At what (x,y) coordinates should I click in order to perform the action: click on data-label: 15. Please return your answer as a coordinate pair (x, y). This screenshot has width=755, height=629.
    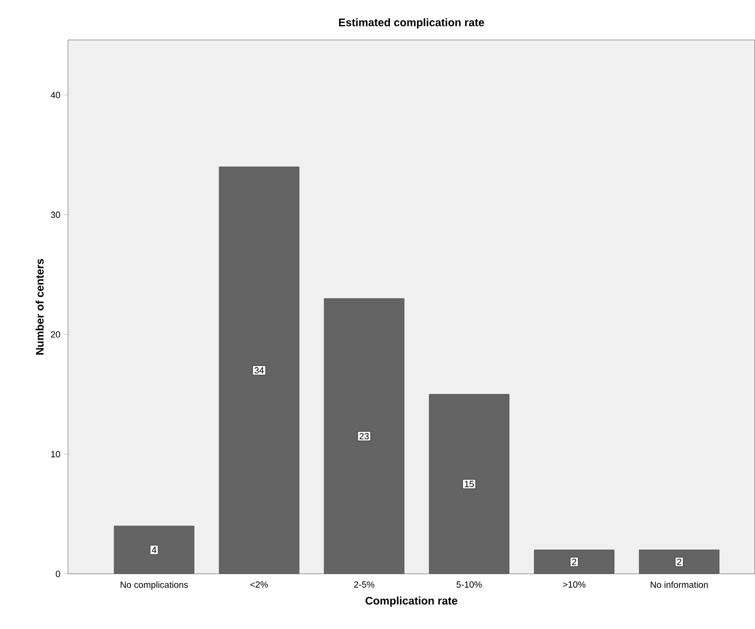
    Looking at the image, I should click on (469, 484).